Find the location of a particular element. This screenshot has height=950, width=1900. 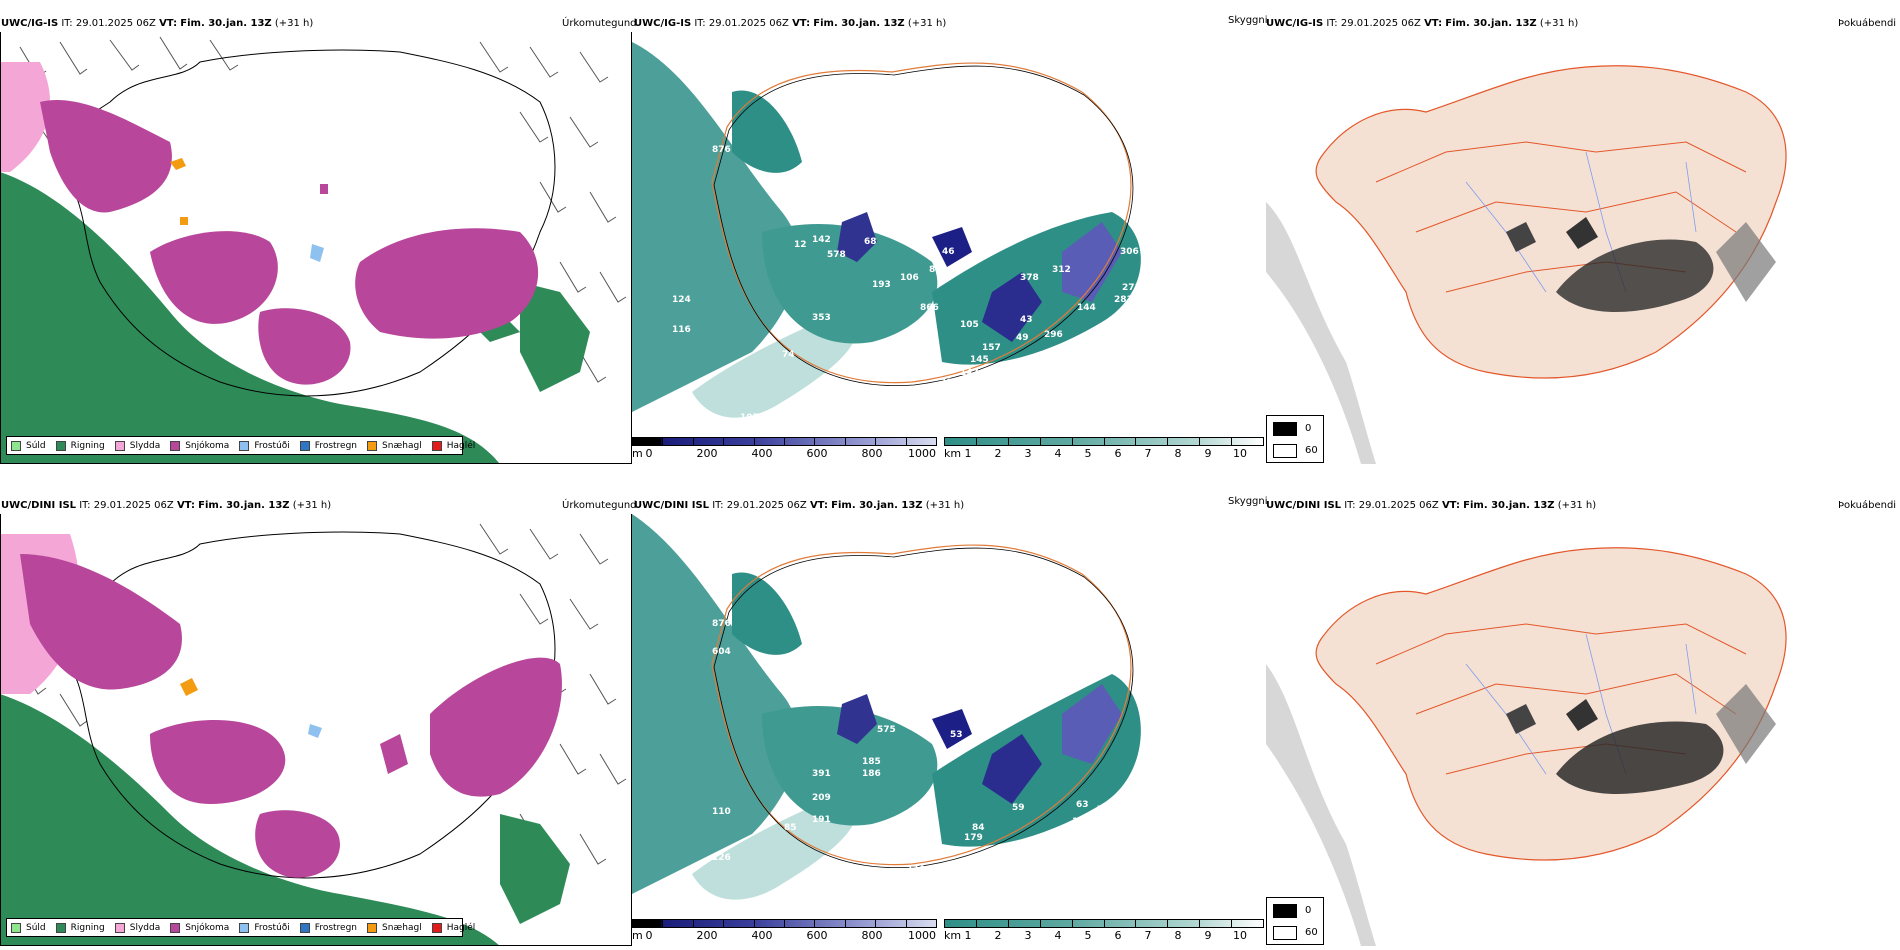

fog-plume is located at coordinates (1321, 805).